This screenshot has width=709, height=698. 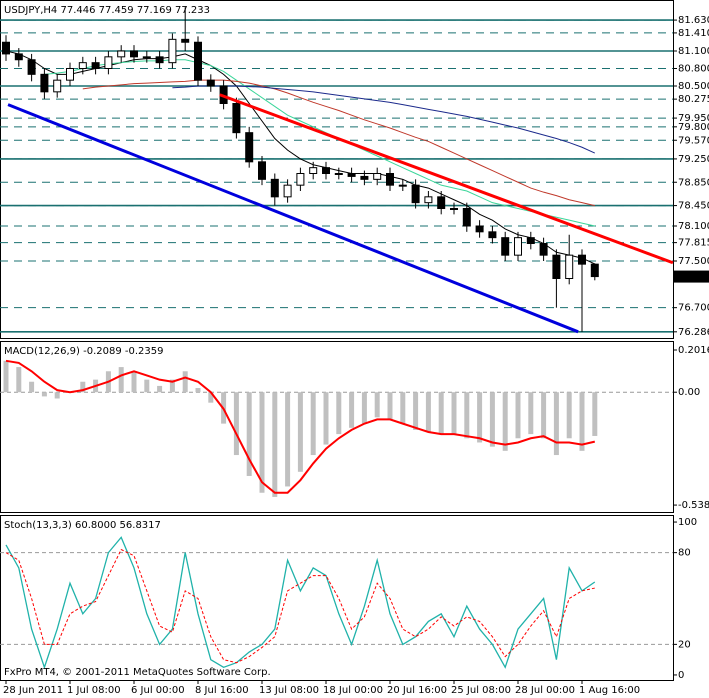 What do you see at coordinates (693, 182) in the screenshot?
I see `y-tick-label: 78.850` at bounding box center [693, 182].